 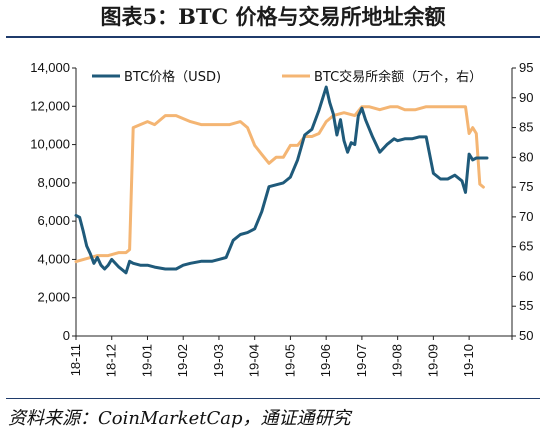 What do you see at coordinates (289, 360) in the screenshot?
I see `x-tick-label: 19-05` at bounding box center [289, 360].